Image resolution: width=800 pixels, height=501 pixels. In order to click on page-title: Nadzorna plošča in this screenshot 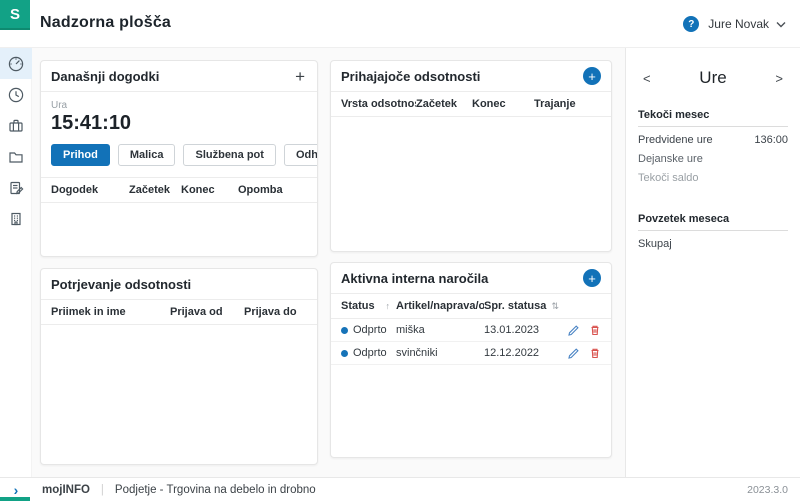, I will do `click(106, 22)`.